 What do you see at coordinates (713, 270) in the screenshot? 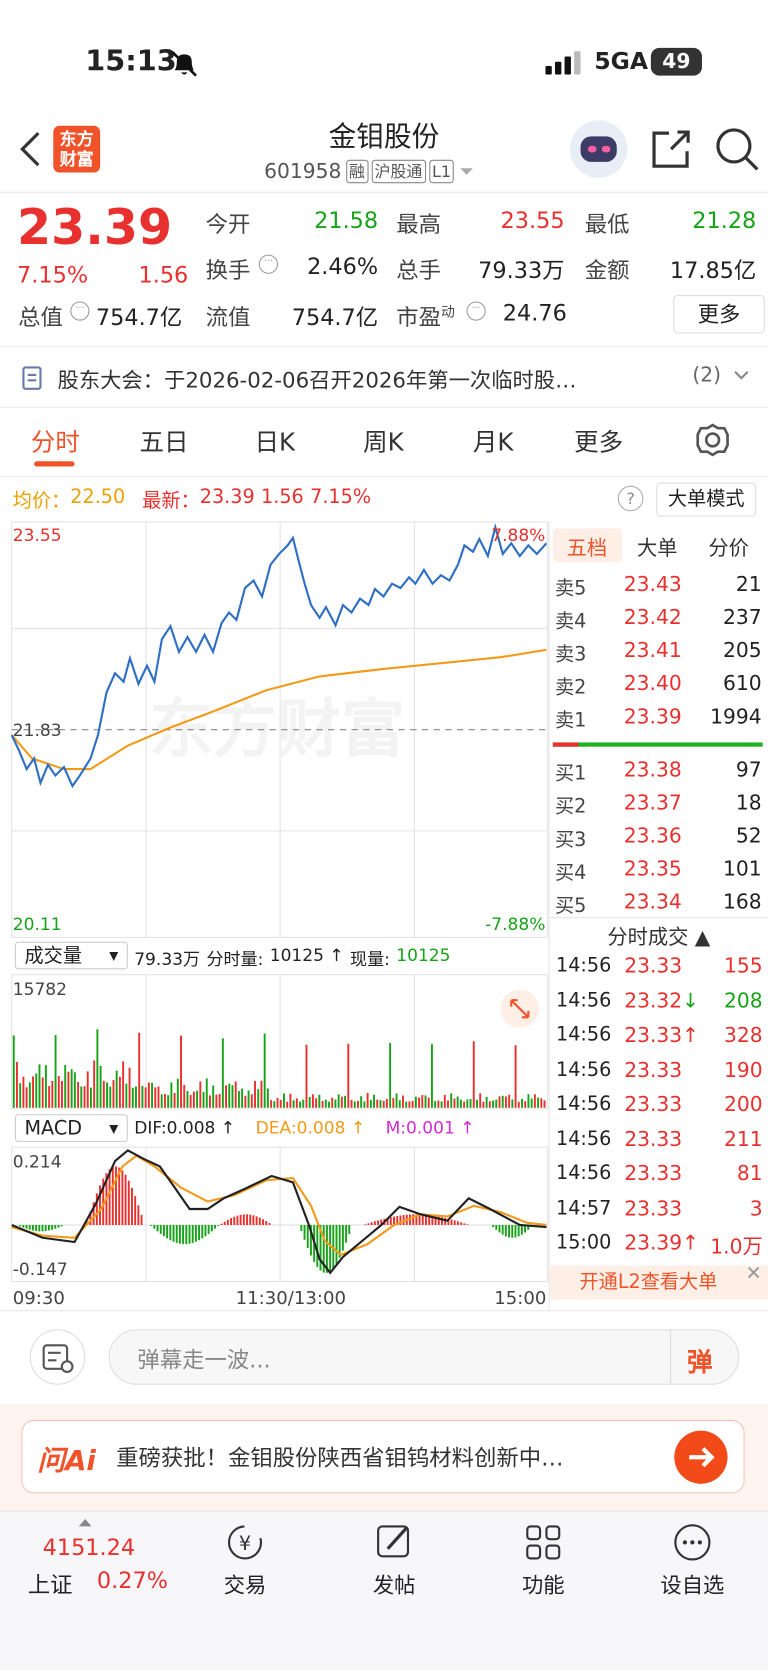
I see `stat-value: 17.85亿` at bounding box center [713, 270].